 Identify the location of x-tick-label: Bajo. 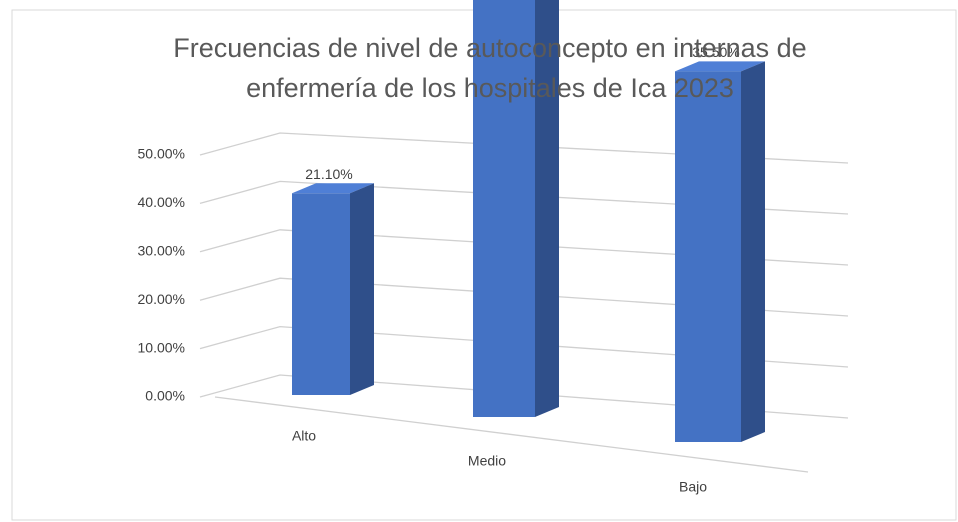
(693, 487).